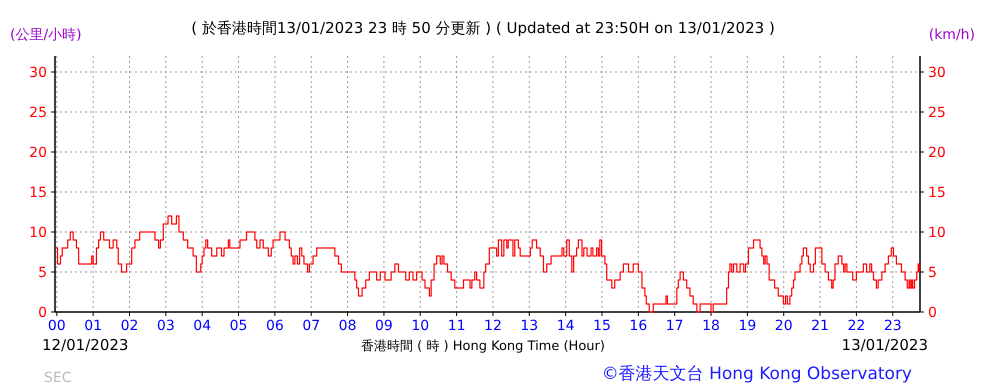 The image size is (983, 388). What do you see at coordinates (747, 326) in the screenshot?
I see `x-tick-label: 19` at bounding box center [747, 326].